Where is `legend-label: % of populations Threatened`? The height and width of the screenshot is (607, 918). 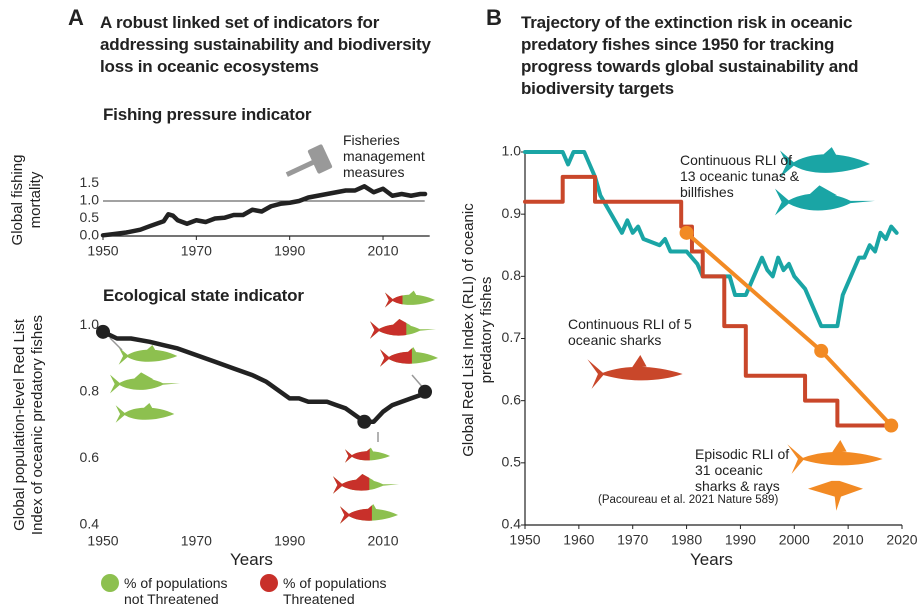 legend-label: % of populations Threatened is located at coordinates (335, 591).